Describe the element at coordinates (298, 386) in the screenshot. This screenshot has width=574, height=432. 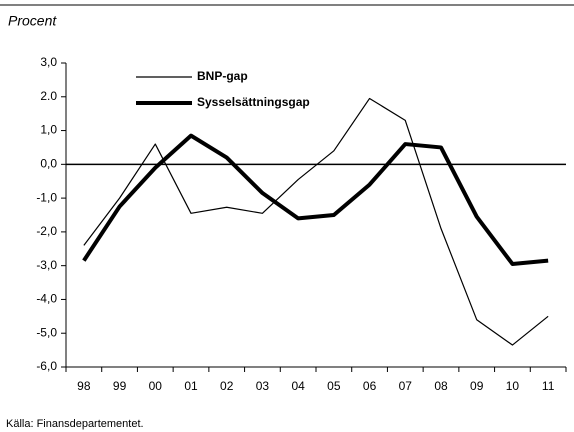
I see `x-tick-label: 04` at that location.